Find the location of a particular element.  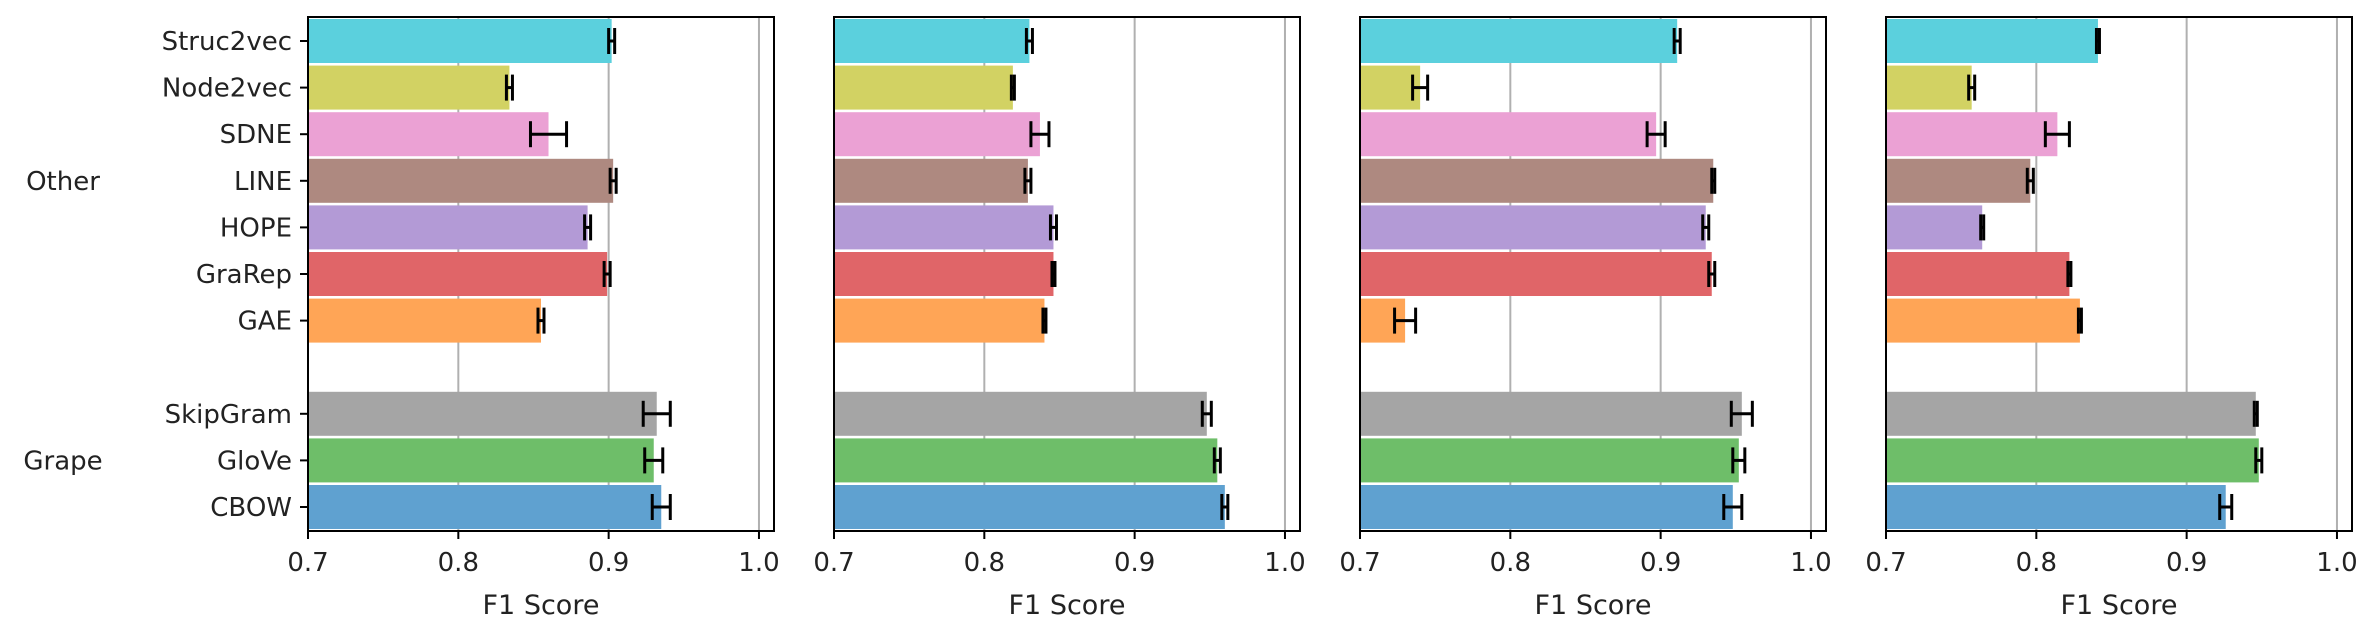

error-bar-gae is located at coordinates (2079, 320).